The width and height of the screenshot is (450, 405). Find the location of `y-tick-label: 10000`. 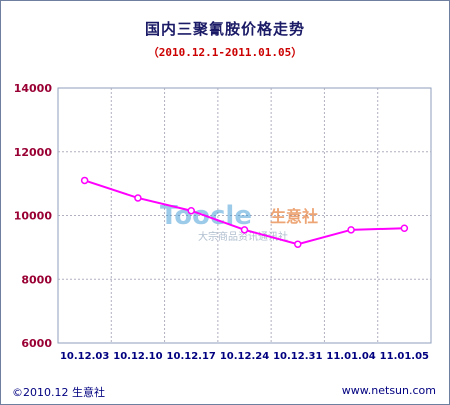

y-tick-label: 10000 is located at coordinates (33, 216).